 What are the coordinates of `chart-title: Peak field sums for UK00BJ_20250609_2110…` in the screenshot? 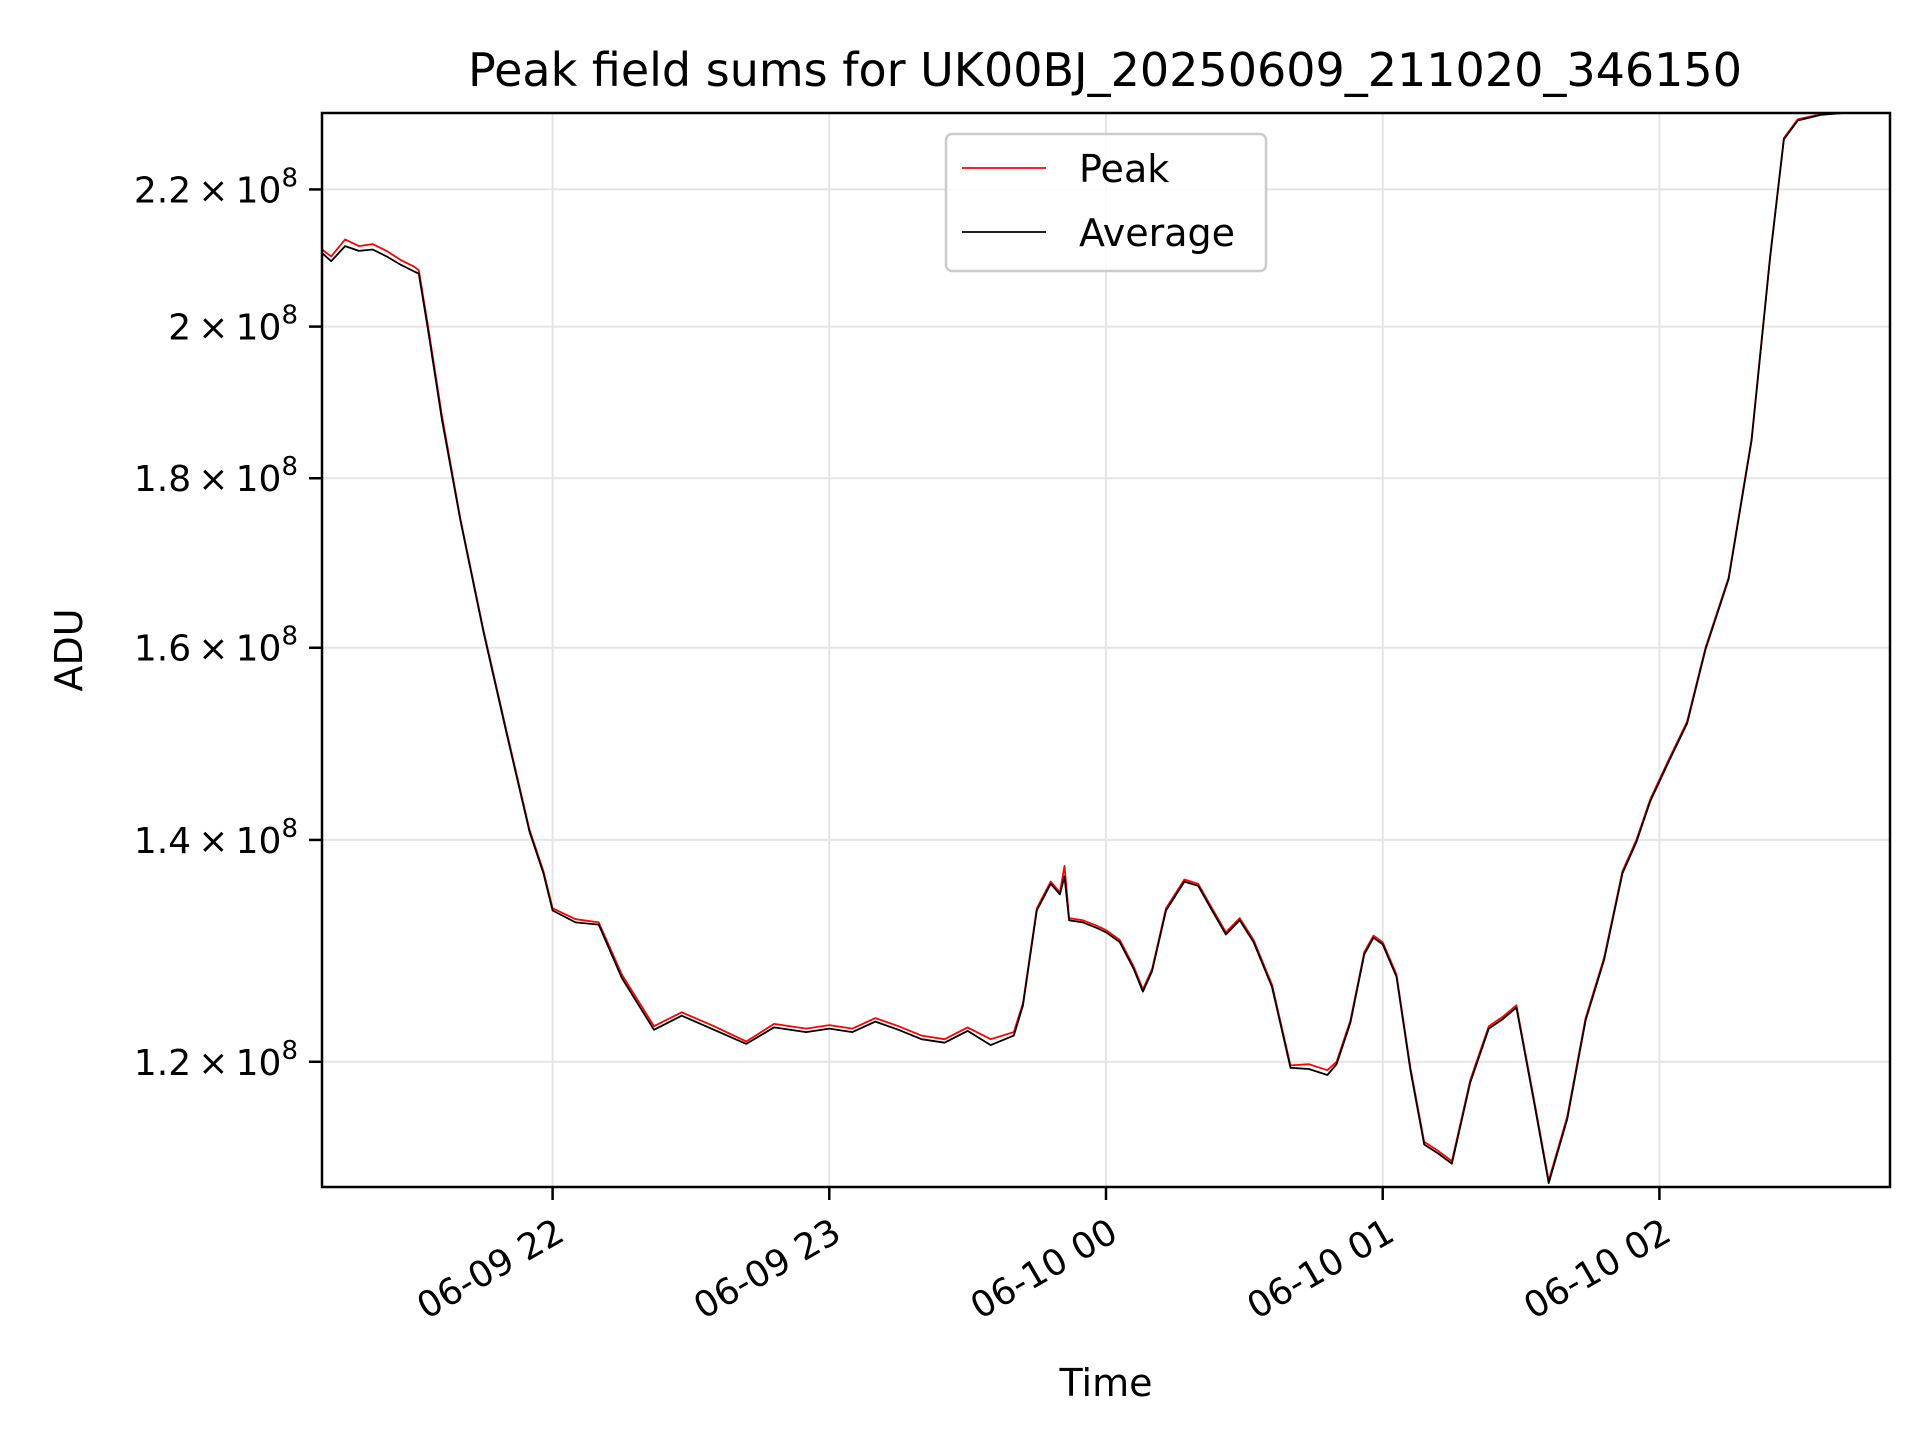 It's located at (1105, 70).